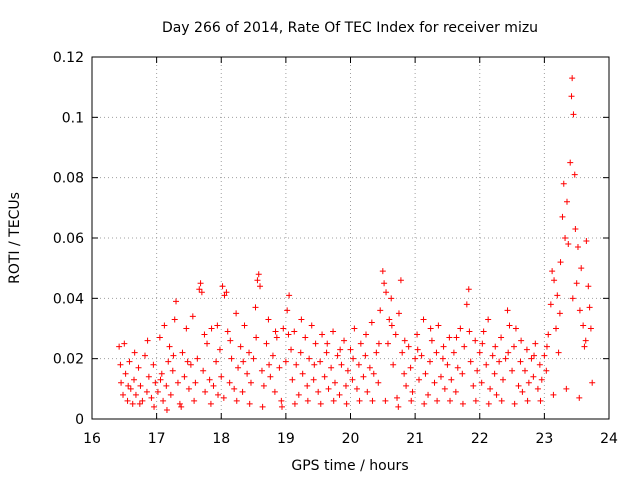 This screenshot has height=480, width=640. What do you see at coordinates (349, 466) in the screenshot?
I see `x-axis-label: GPS time / hours` at bounding box center [349, 466].